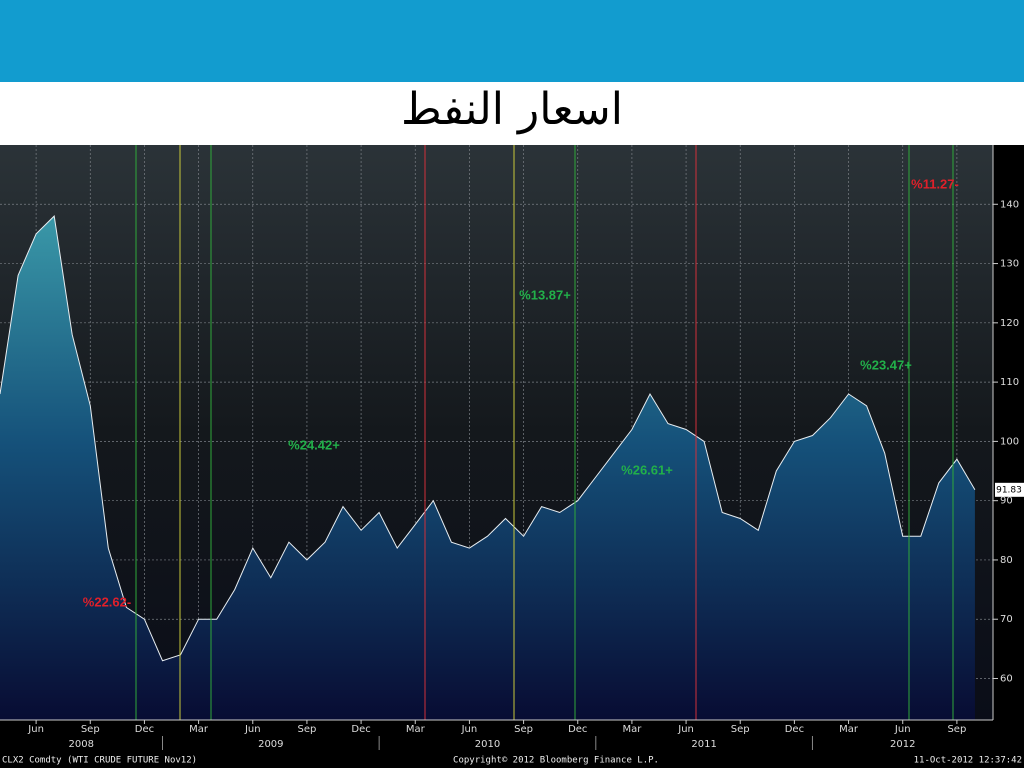 This screenshot has height=772, width=1024. I want to click on y-tick-label: 90, so click(1006, 501).